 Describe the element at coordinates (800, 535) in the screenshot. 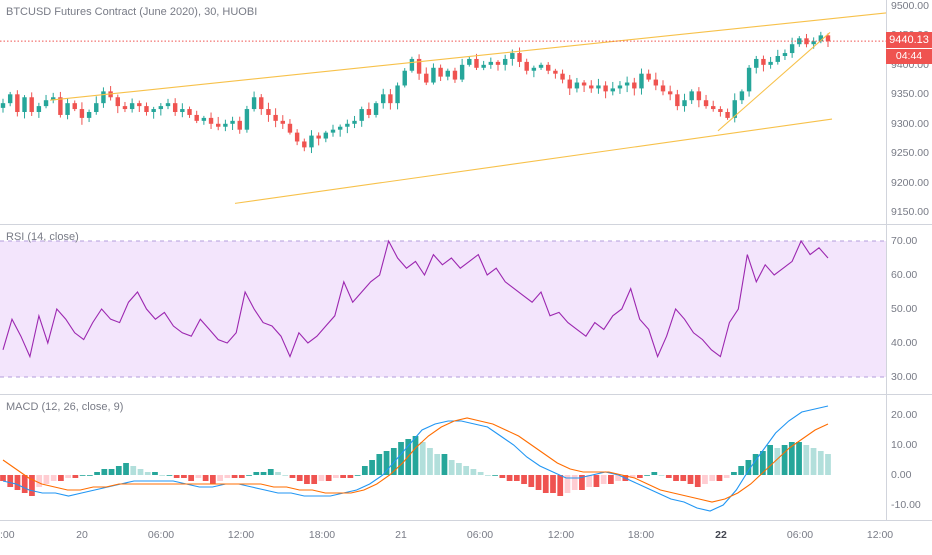

I see `time-axis-tick: 06:00` at that location.